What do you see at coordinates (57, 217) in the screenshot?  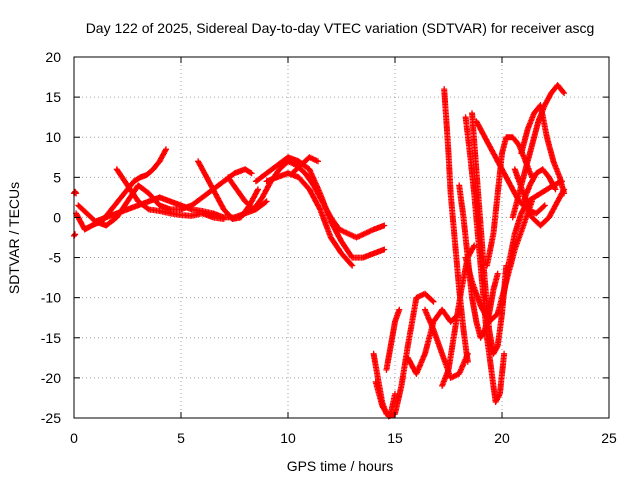 I see `y-tick-label: 0` at bounding box center [57, 217].